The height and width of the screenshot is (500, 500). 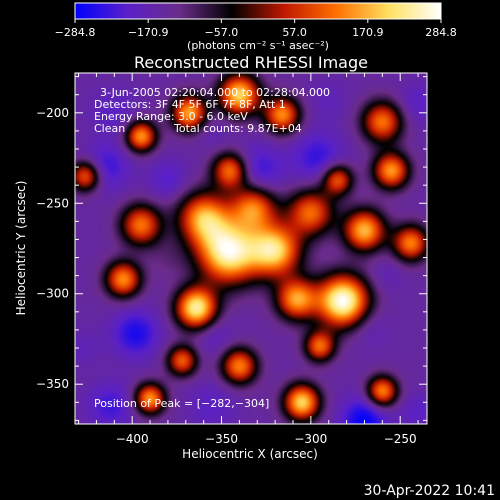 I want to click on x-tick-label: −350, so click(x=221, y=439).